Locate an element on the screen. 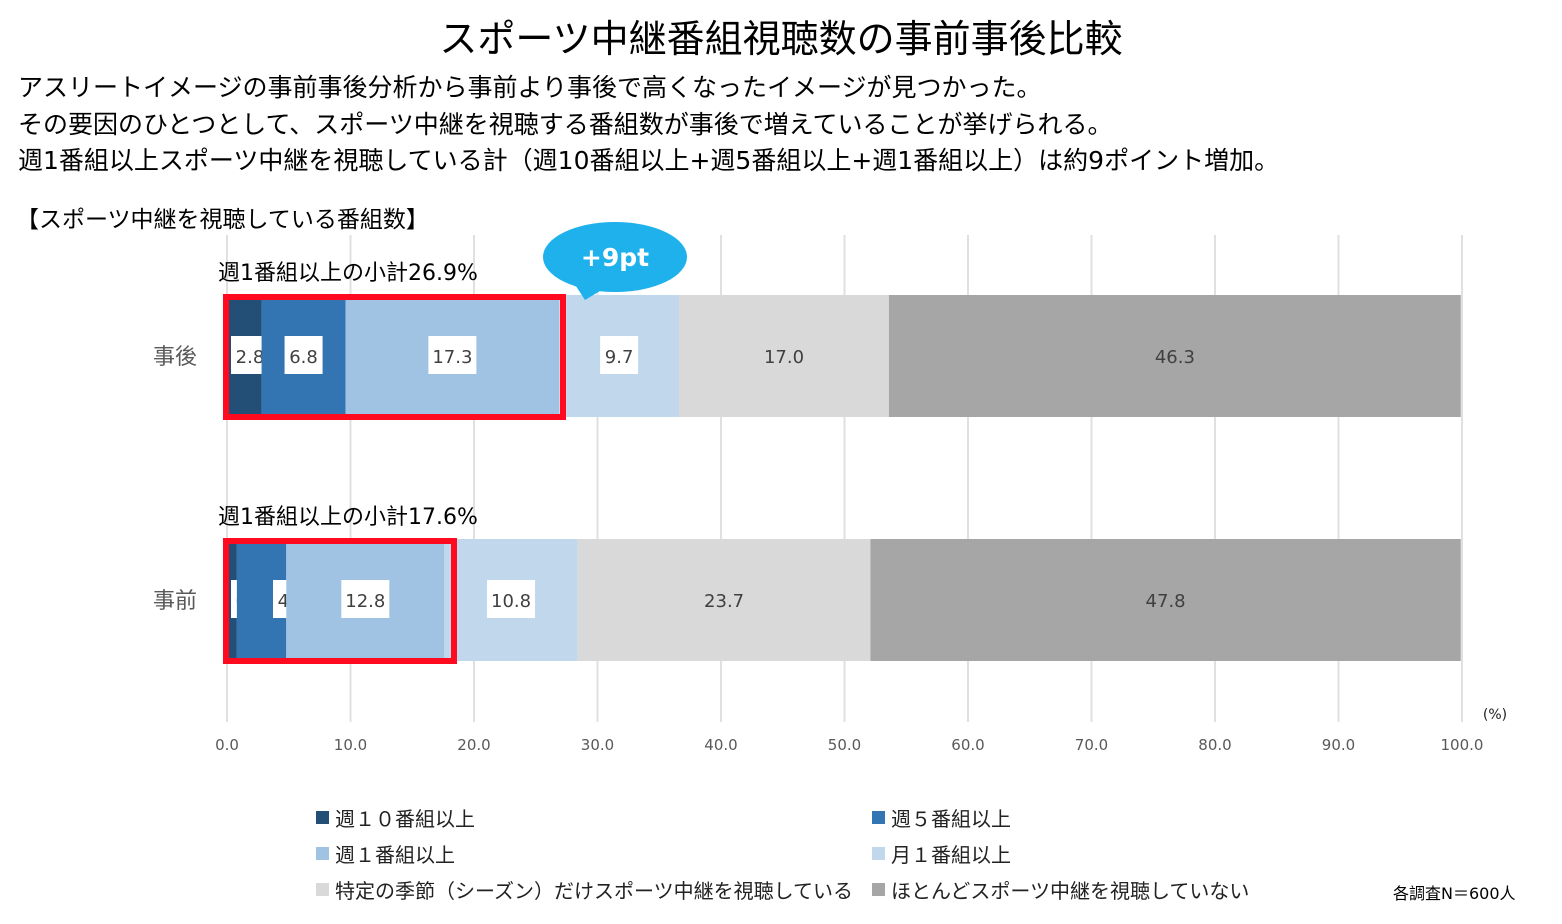 Image resolution: width=1562 pixels, height=924 pixels. category-label: 事後 is located at coordinates (175, 357).